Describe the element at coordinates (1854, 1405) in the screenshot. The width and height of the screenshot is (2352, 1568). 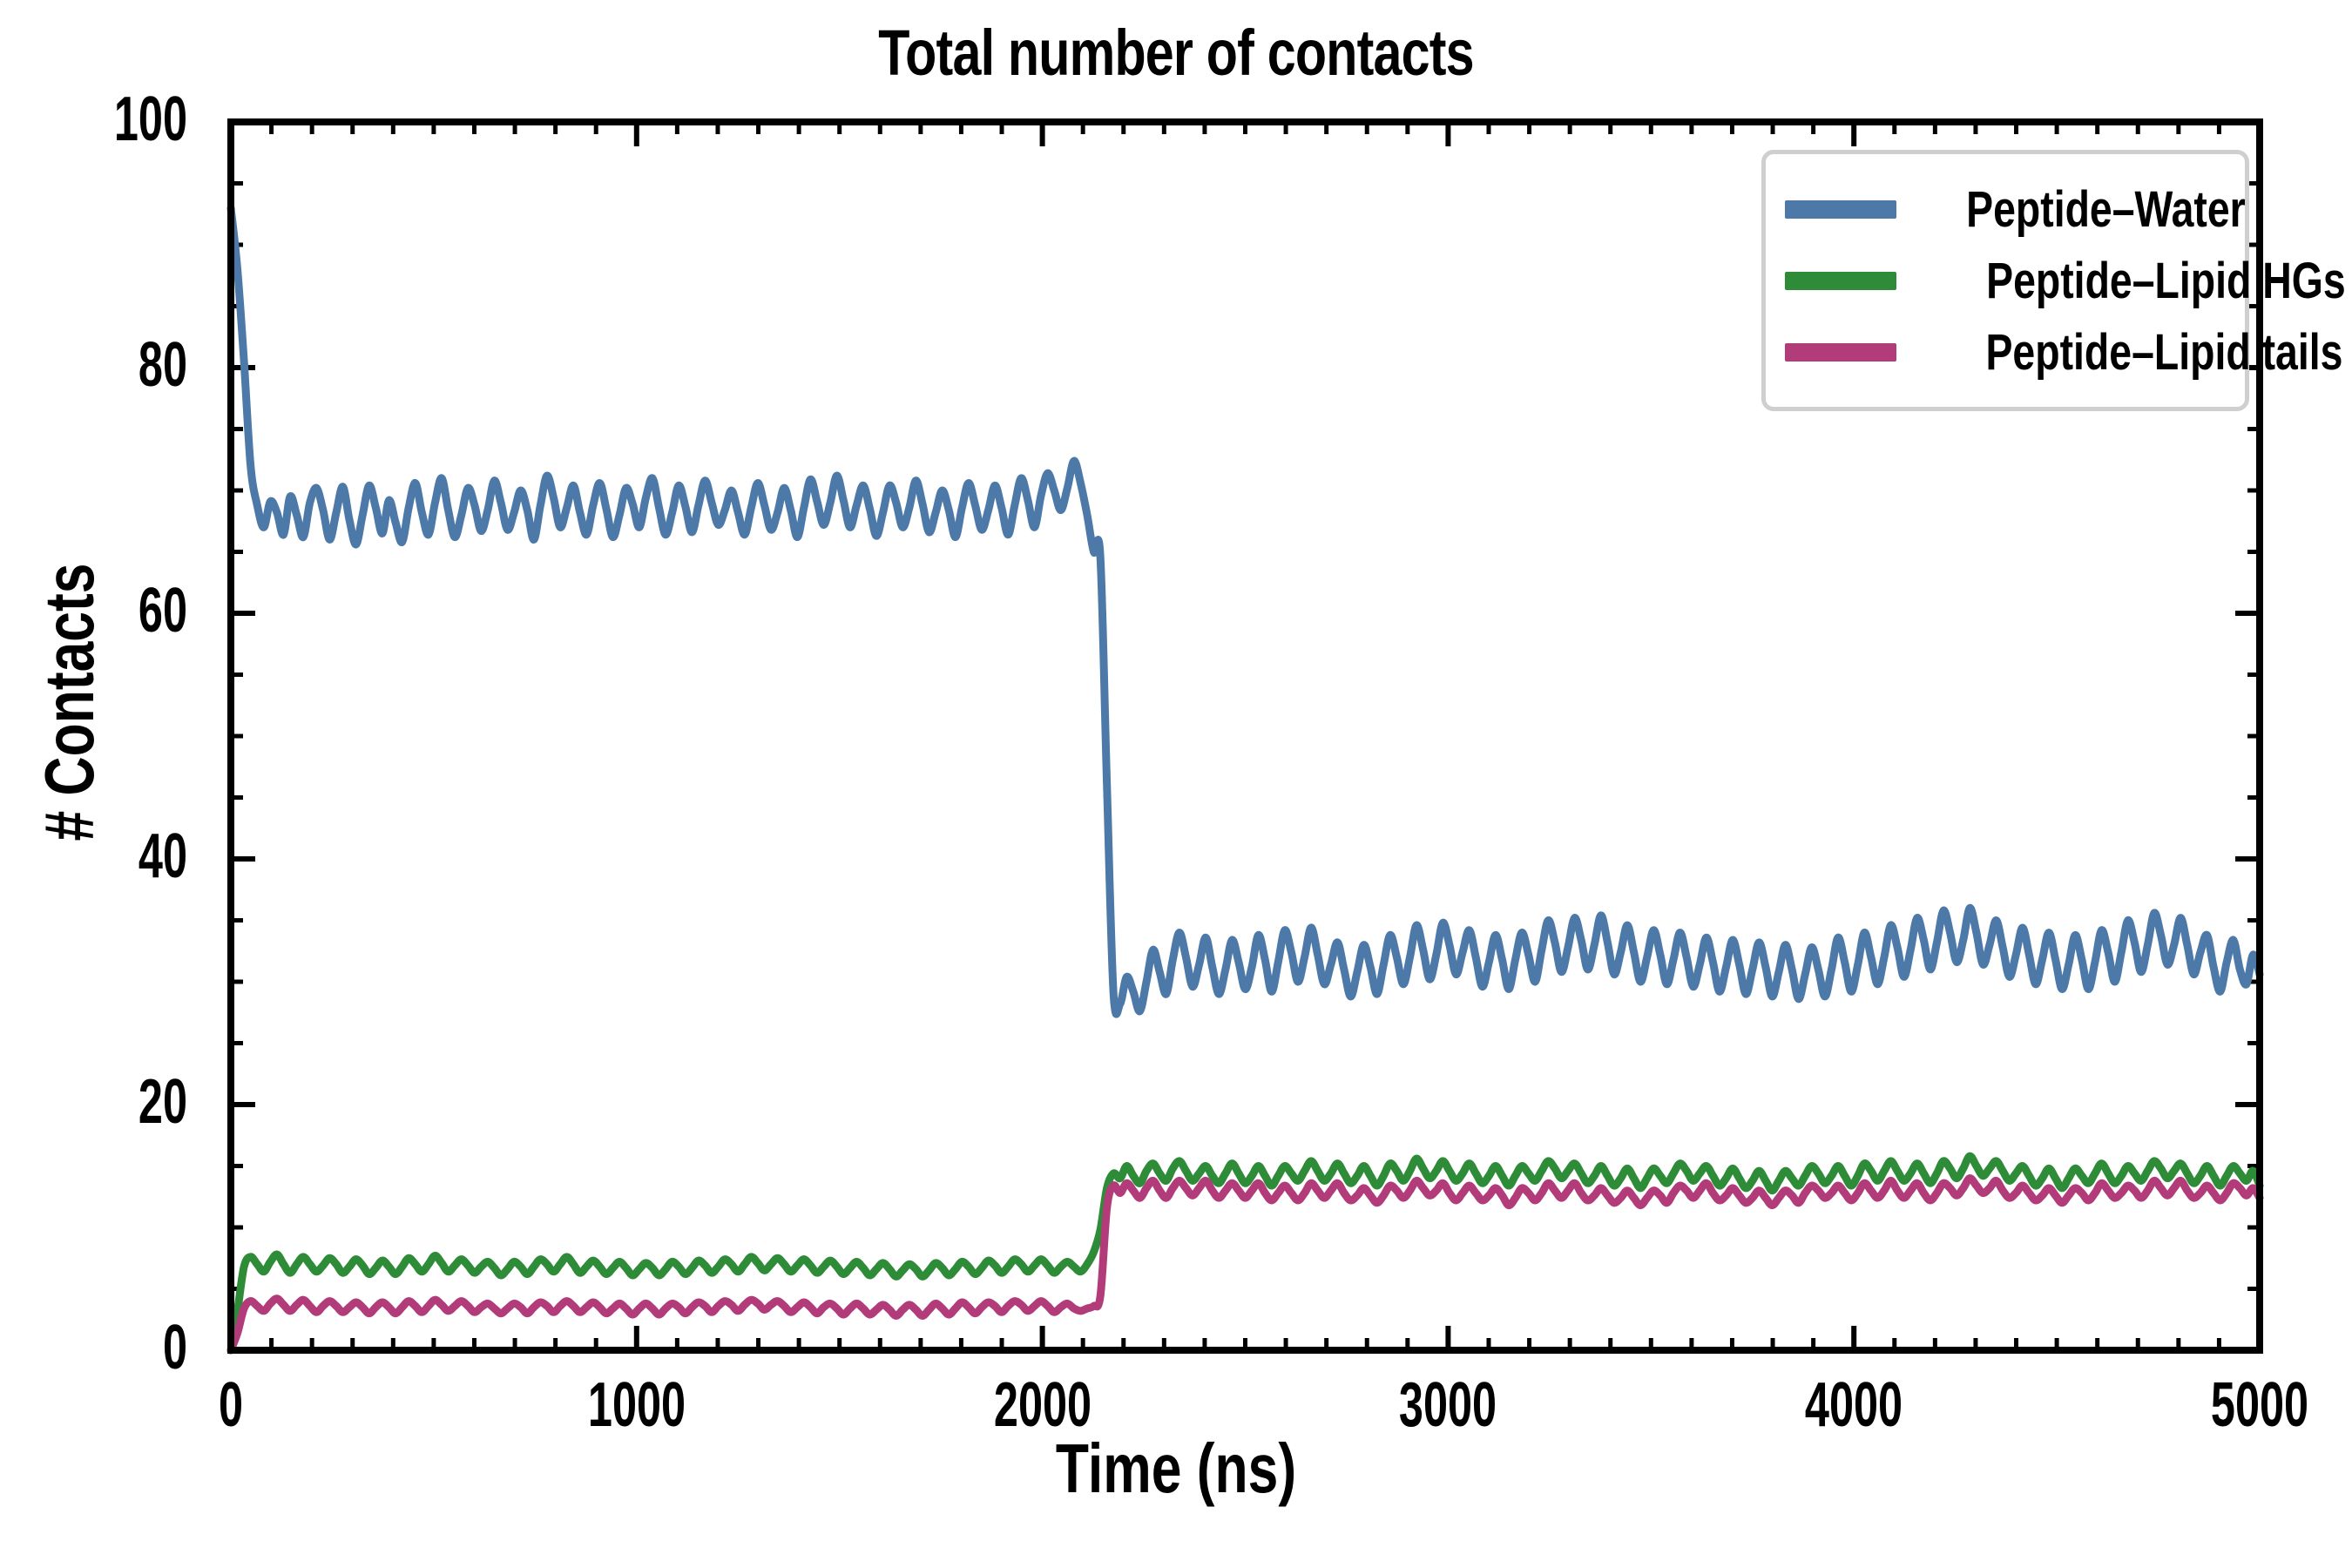
I see `x-tick-label: 4000` at that location.